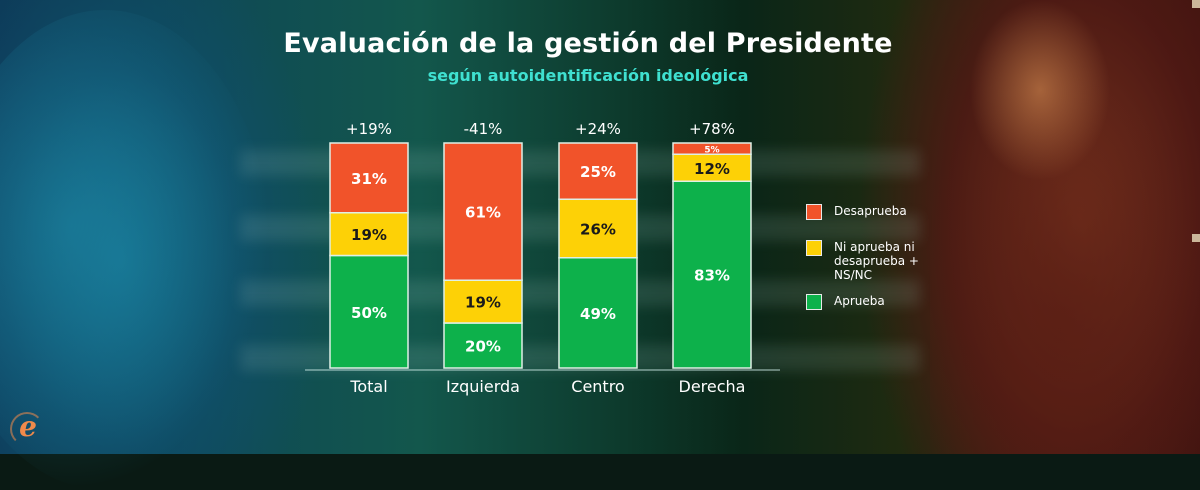 This screenshot has width=1200, height=490. I want to click on data-label: 49%, so click(598, 314).